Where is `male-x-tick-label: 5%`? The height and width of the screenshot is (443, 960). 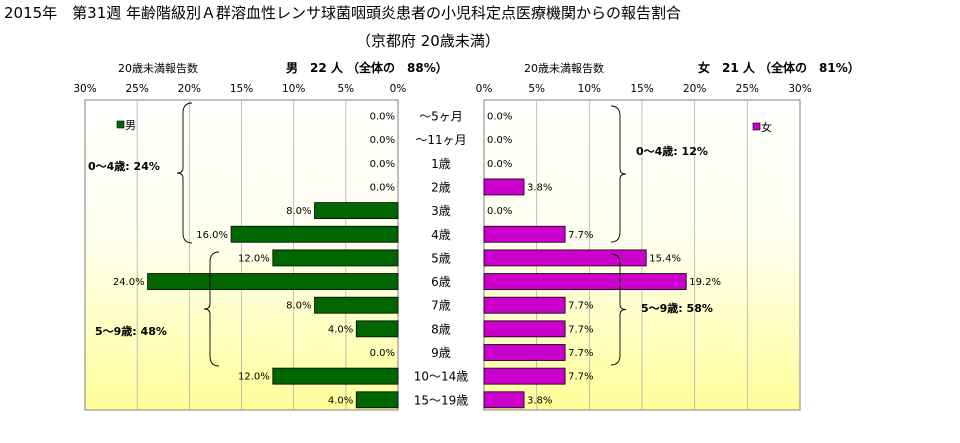 male-x-tick-label: 5% is located at coordinates (345, 89).